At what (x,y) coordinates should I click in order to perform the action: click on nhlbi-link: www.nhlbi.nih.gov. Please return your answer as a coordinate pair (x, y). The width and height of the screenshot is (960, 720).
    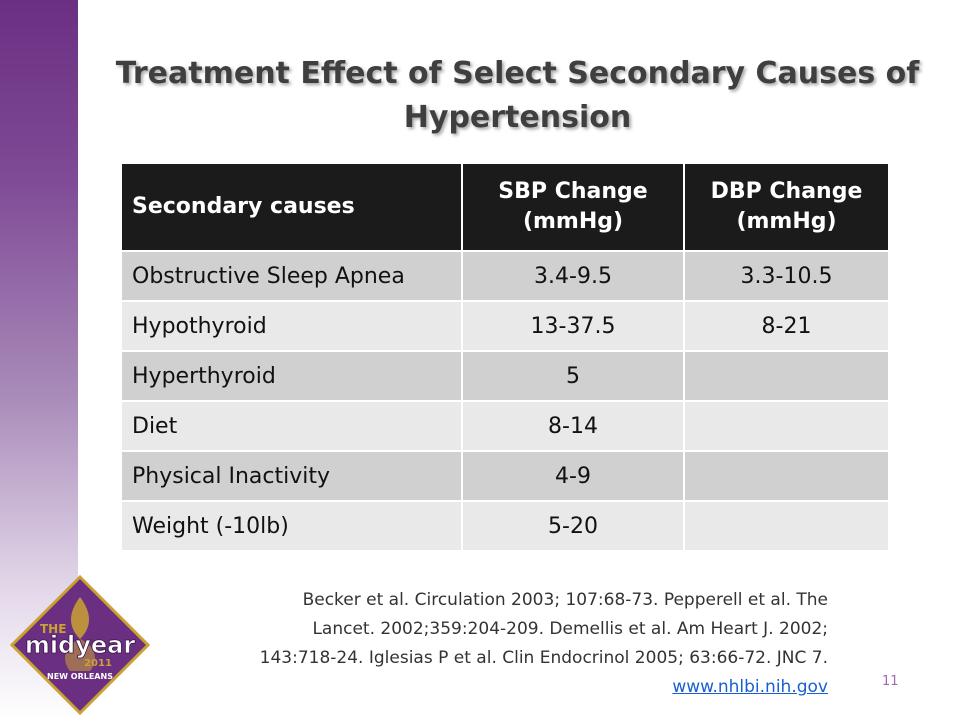
    Looking at the image, I should click on (750, 687).